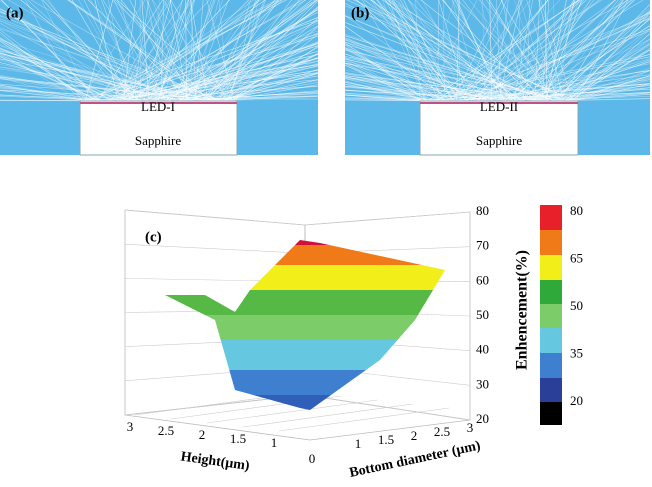  I want to click on substrate-label: Sapphire, so click(499, 140).